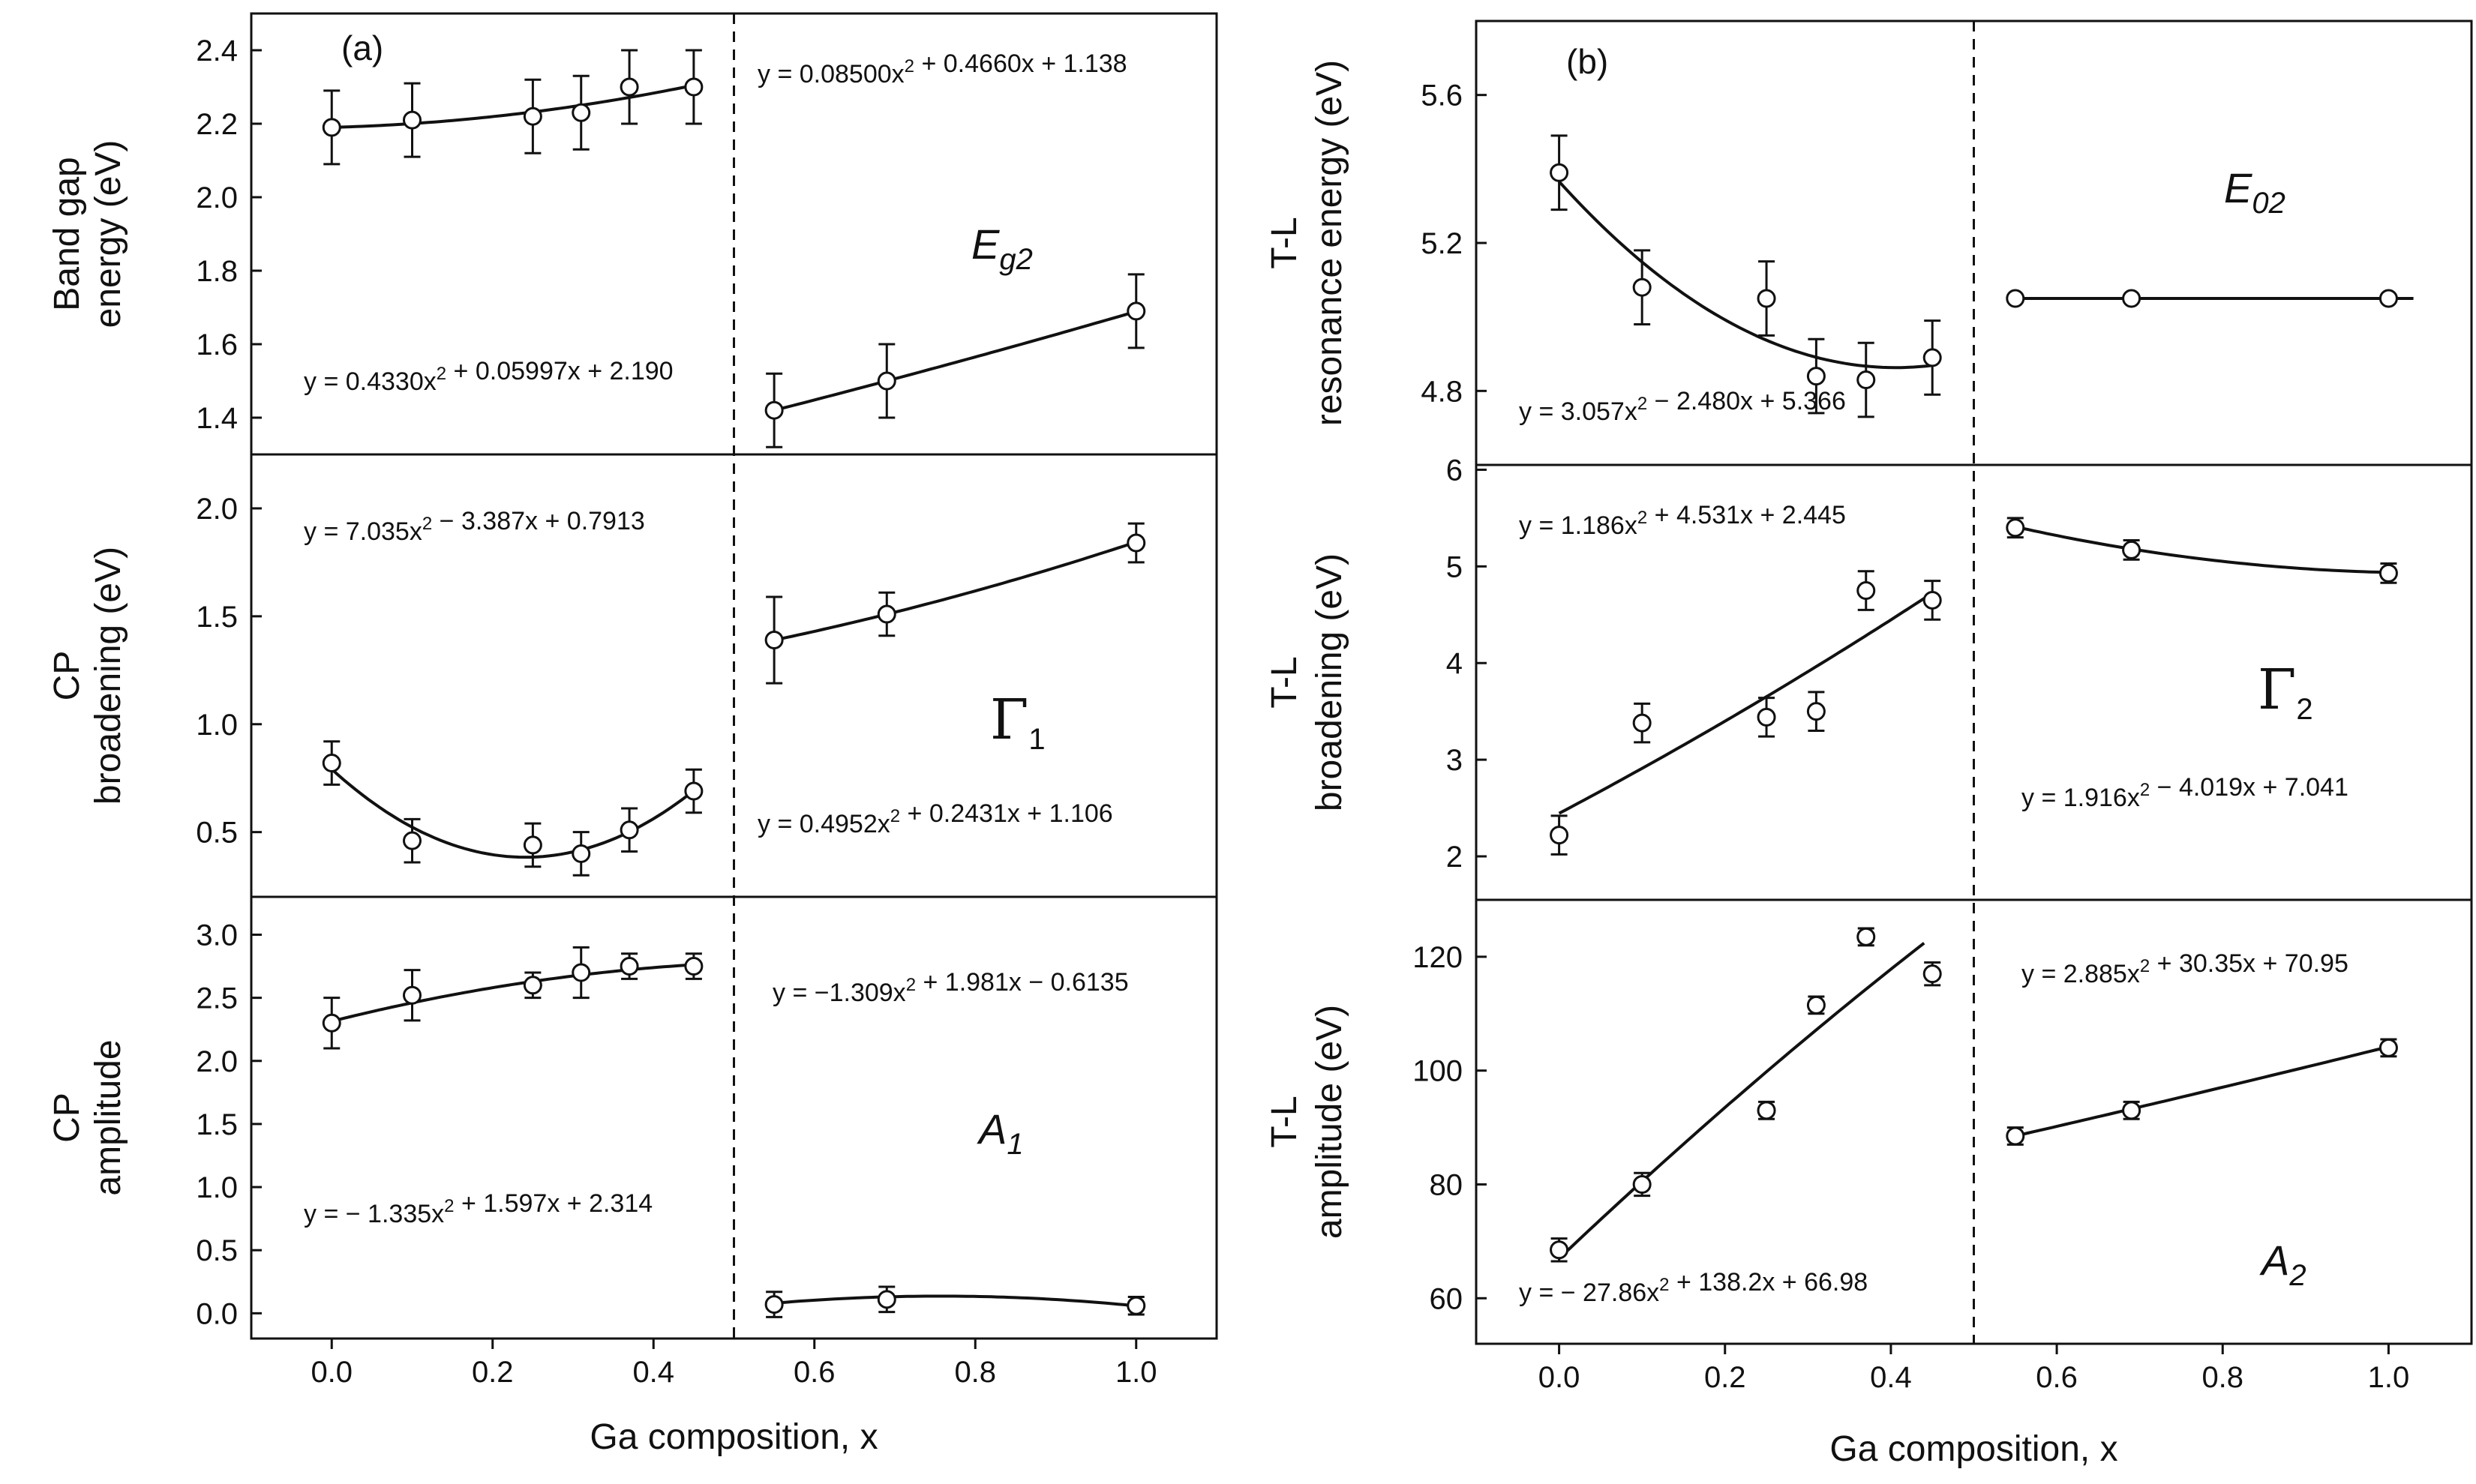 The height and width of the screenshot is (1484, 2476). What do you see at coordinates (474, 526) in the screenshot?
I see `fit-equation: y = 7.035x2 − 3.387x + 0.7913` at bounding box center [474, 526].